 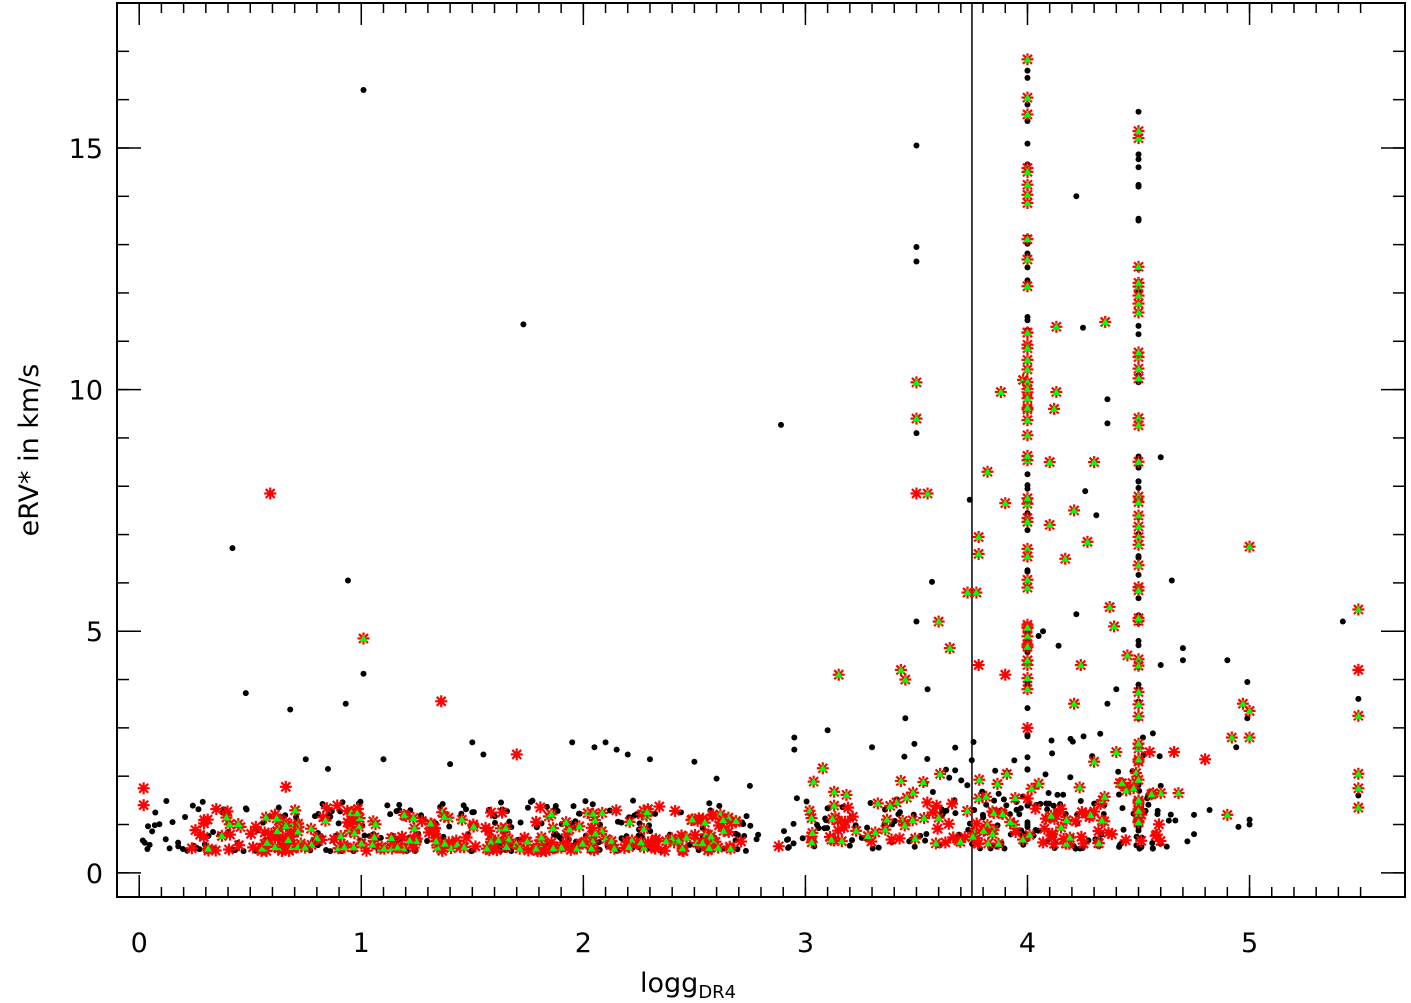 I want to click on y-tick-label: 10, so click(x=86, y=391).